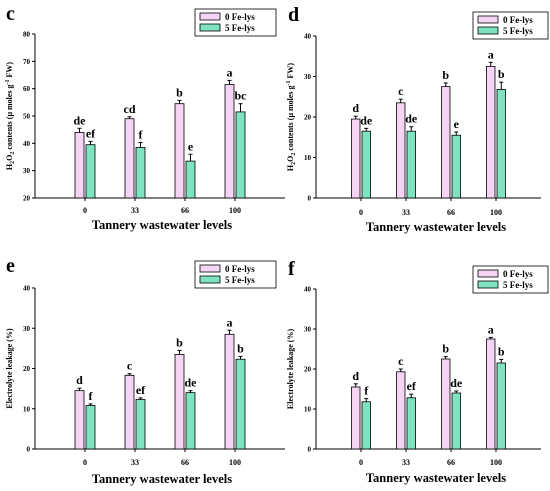 This screenshot has width=550, height=491. What do you see at coordinates (290, 159) in the screenshot?
I see `y-axis-title-part: O` at bounding box center [290, 159].